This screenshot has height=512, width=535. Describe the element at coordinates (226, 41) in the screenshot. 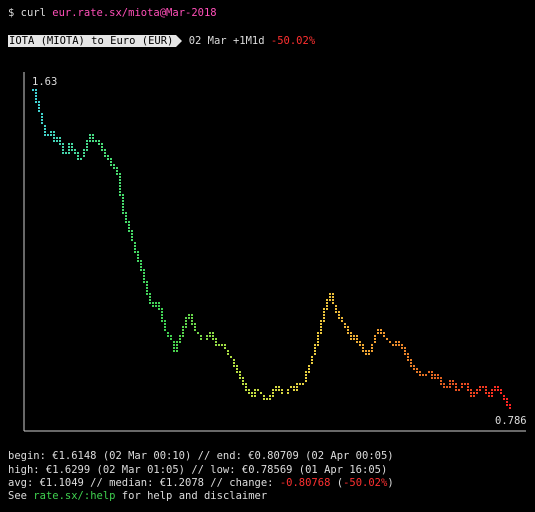

I see `date-range: 02 Mar +1M1d` at that location.